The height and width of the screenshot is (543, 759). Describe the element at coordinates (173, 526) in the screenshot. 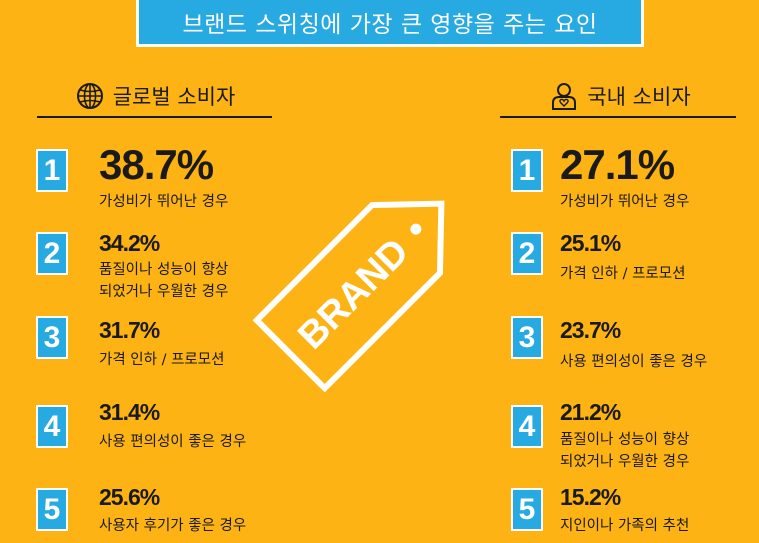

I see `item-label: 사용자 후기가 좋은 경우` at that location.